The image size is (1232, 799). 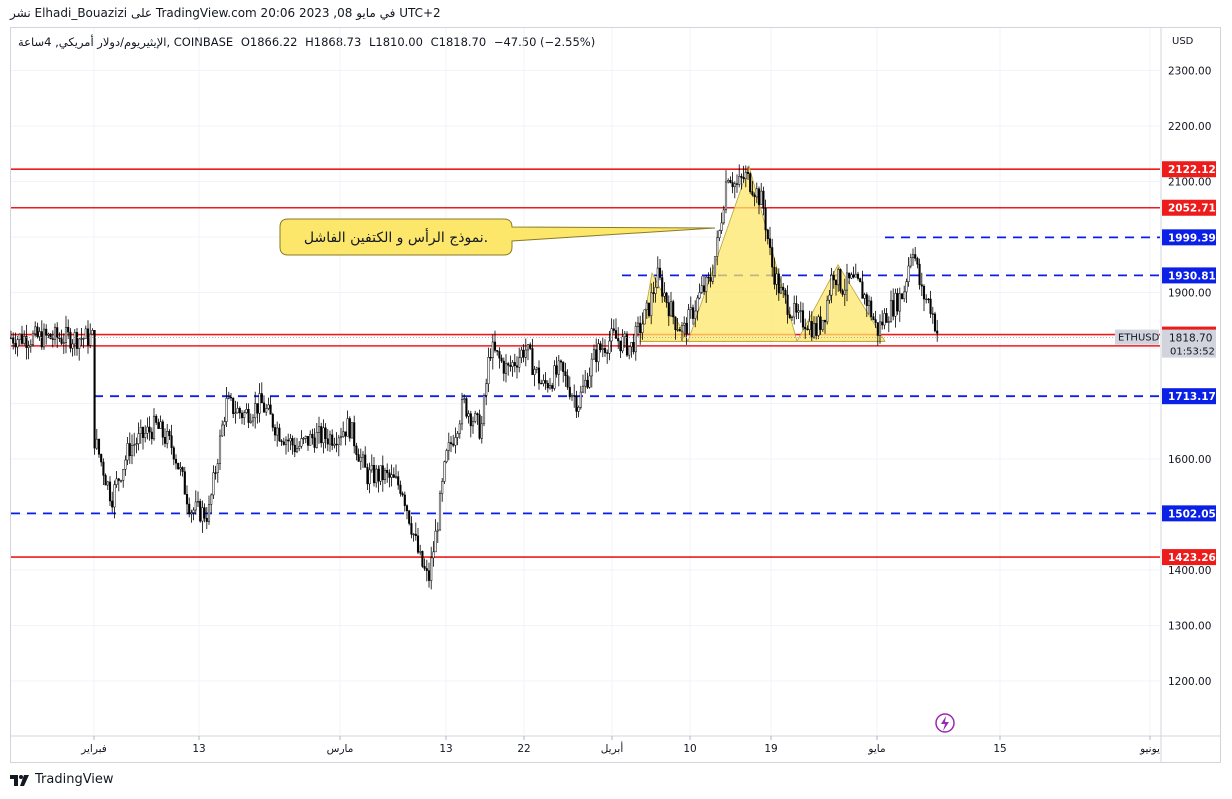 I want to click on lightning-icon-bolt, so click(x=945, y=723).